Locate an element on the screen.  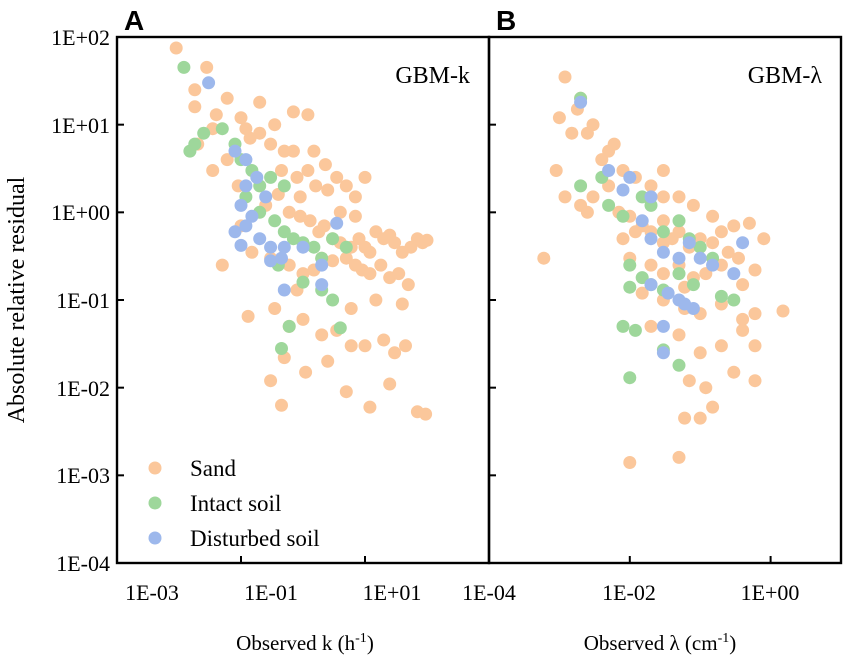
panel-b-label: B is located at coordinates (506, 20).